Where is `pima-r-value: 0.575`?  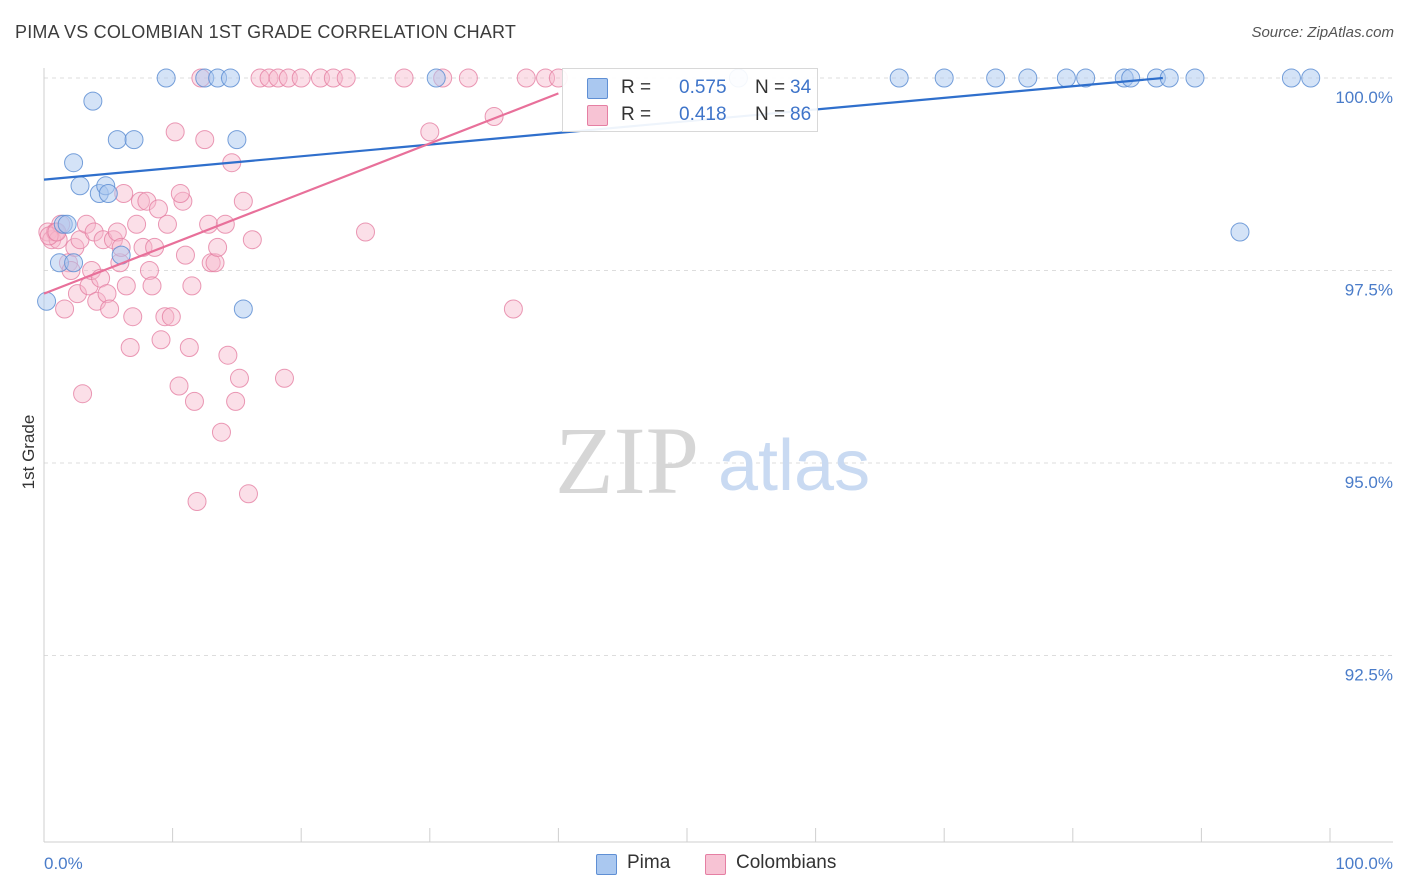
pima-r-value: 0.575 is located at coordinates (703, 87).